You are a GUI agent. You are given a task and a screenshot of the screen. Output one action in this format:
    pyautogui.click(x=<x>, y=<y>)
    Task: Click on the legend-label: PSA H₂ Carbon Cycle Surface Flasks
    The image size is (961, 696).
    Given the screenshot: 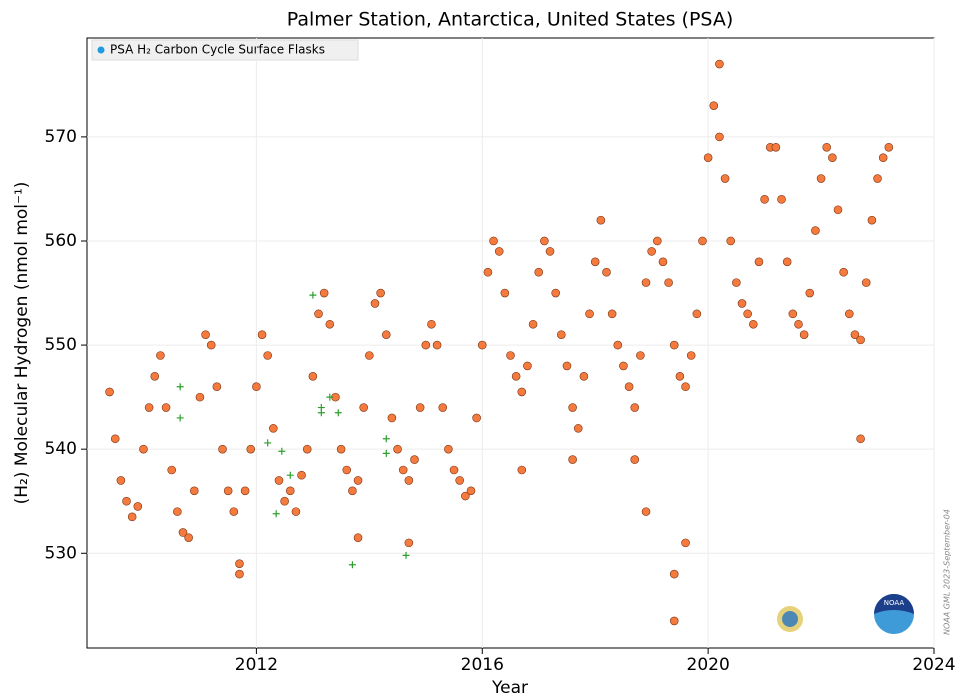 What is the action you would take?
    pyautogui.click(x=217, y=50)
    